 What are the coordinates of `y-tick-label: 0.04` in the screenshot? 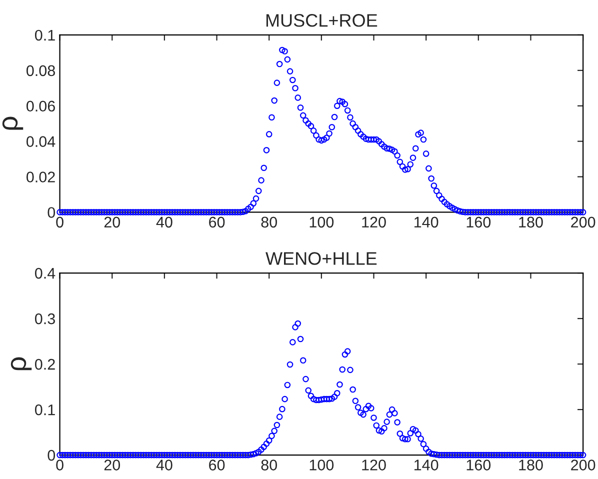 It's located at (41, 141).